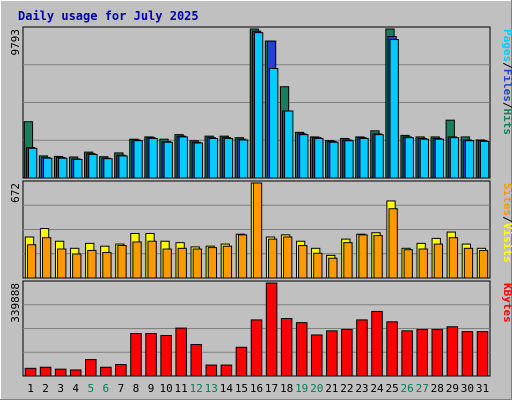 Image resolution: width=512 pixels, height=405 pixels. Describe the element at coordinates (422, 388) in the screenshot. I see `x-tick-label: 27` at that location.